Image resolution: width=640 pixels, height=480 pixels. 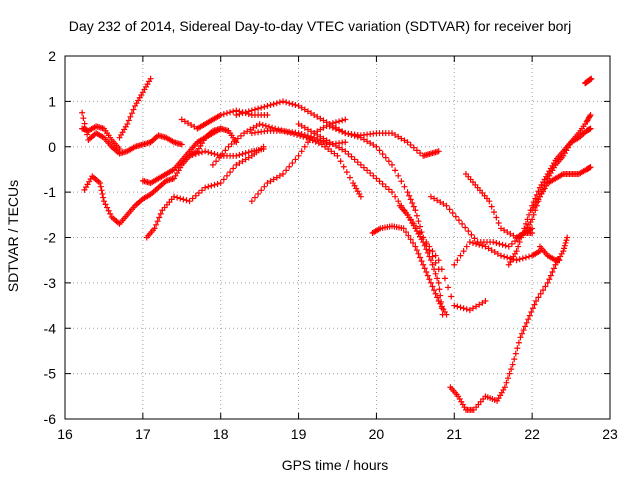 What do you see at coordinates (50, 238) in the screenshot?
I see `y-tick-label: -2` at bounding box center [50, 238].